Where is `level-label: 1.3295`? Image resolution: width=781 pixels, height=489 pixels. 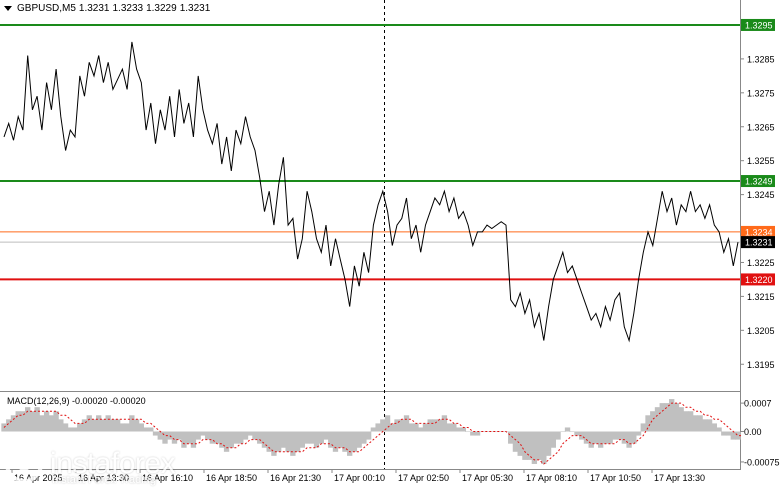 level-label: 1.3295 is located at coordinates (759, 25).